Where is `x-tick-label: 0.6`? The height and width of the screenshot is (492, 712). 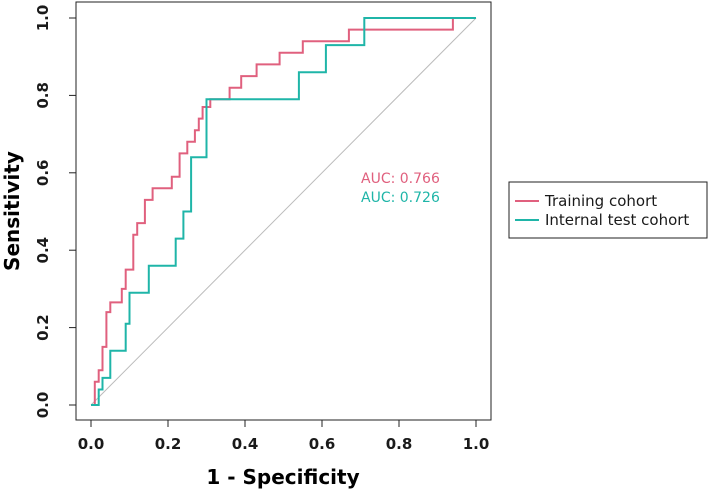 x-tick-label: 0.6 is located at coordinates (322, 444).